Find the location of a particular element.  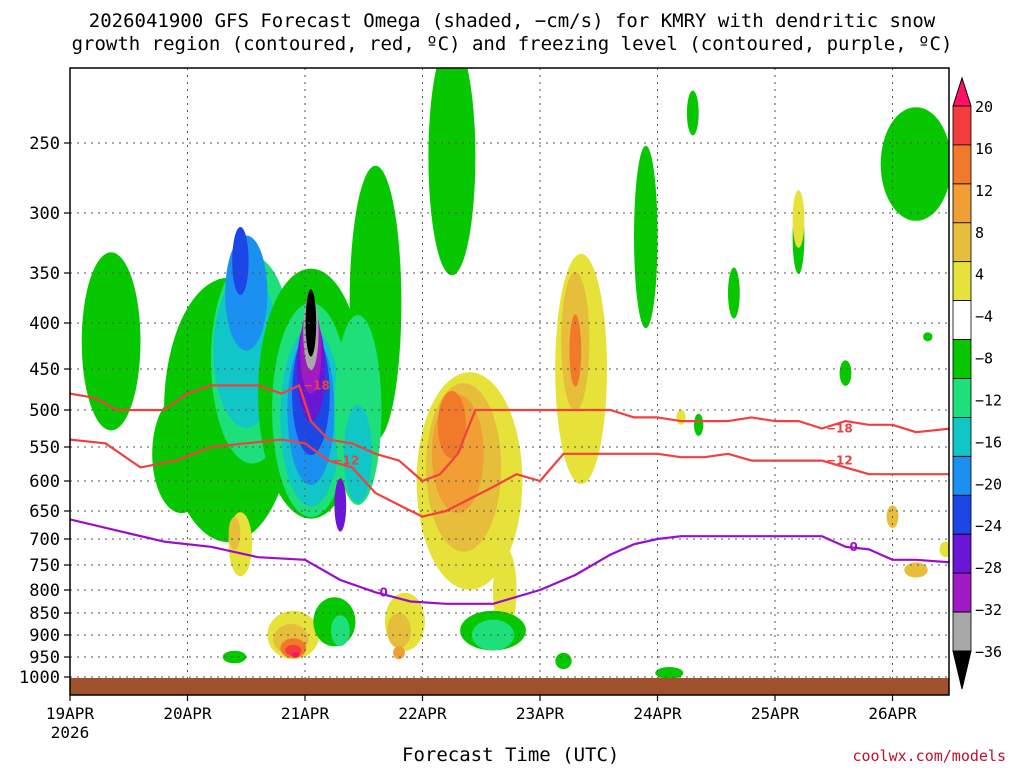

colorbar-top-arrow is located at coordinates (962, 91).